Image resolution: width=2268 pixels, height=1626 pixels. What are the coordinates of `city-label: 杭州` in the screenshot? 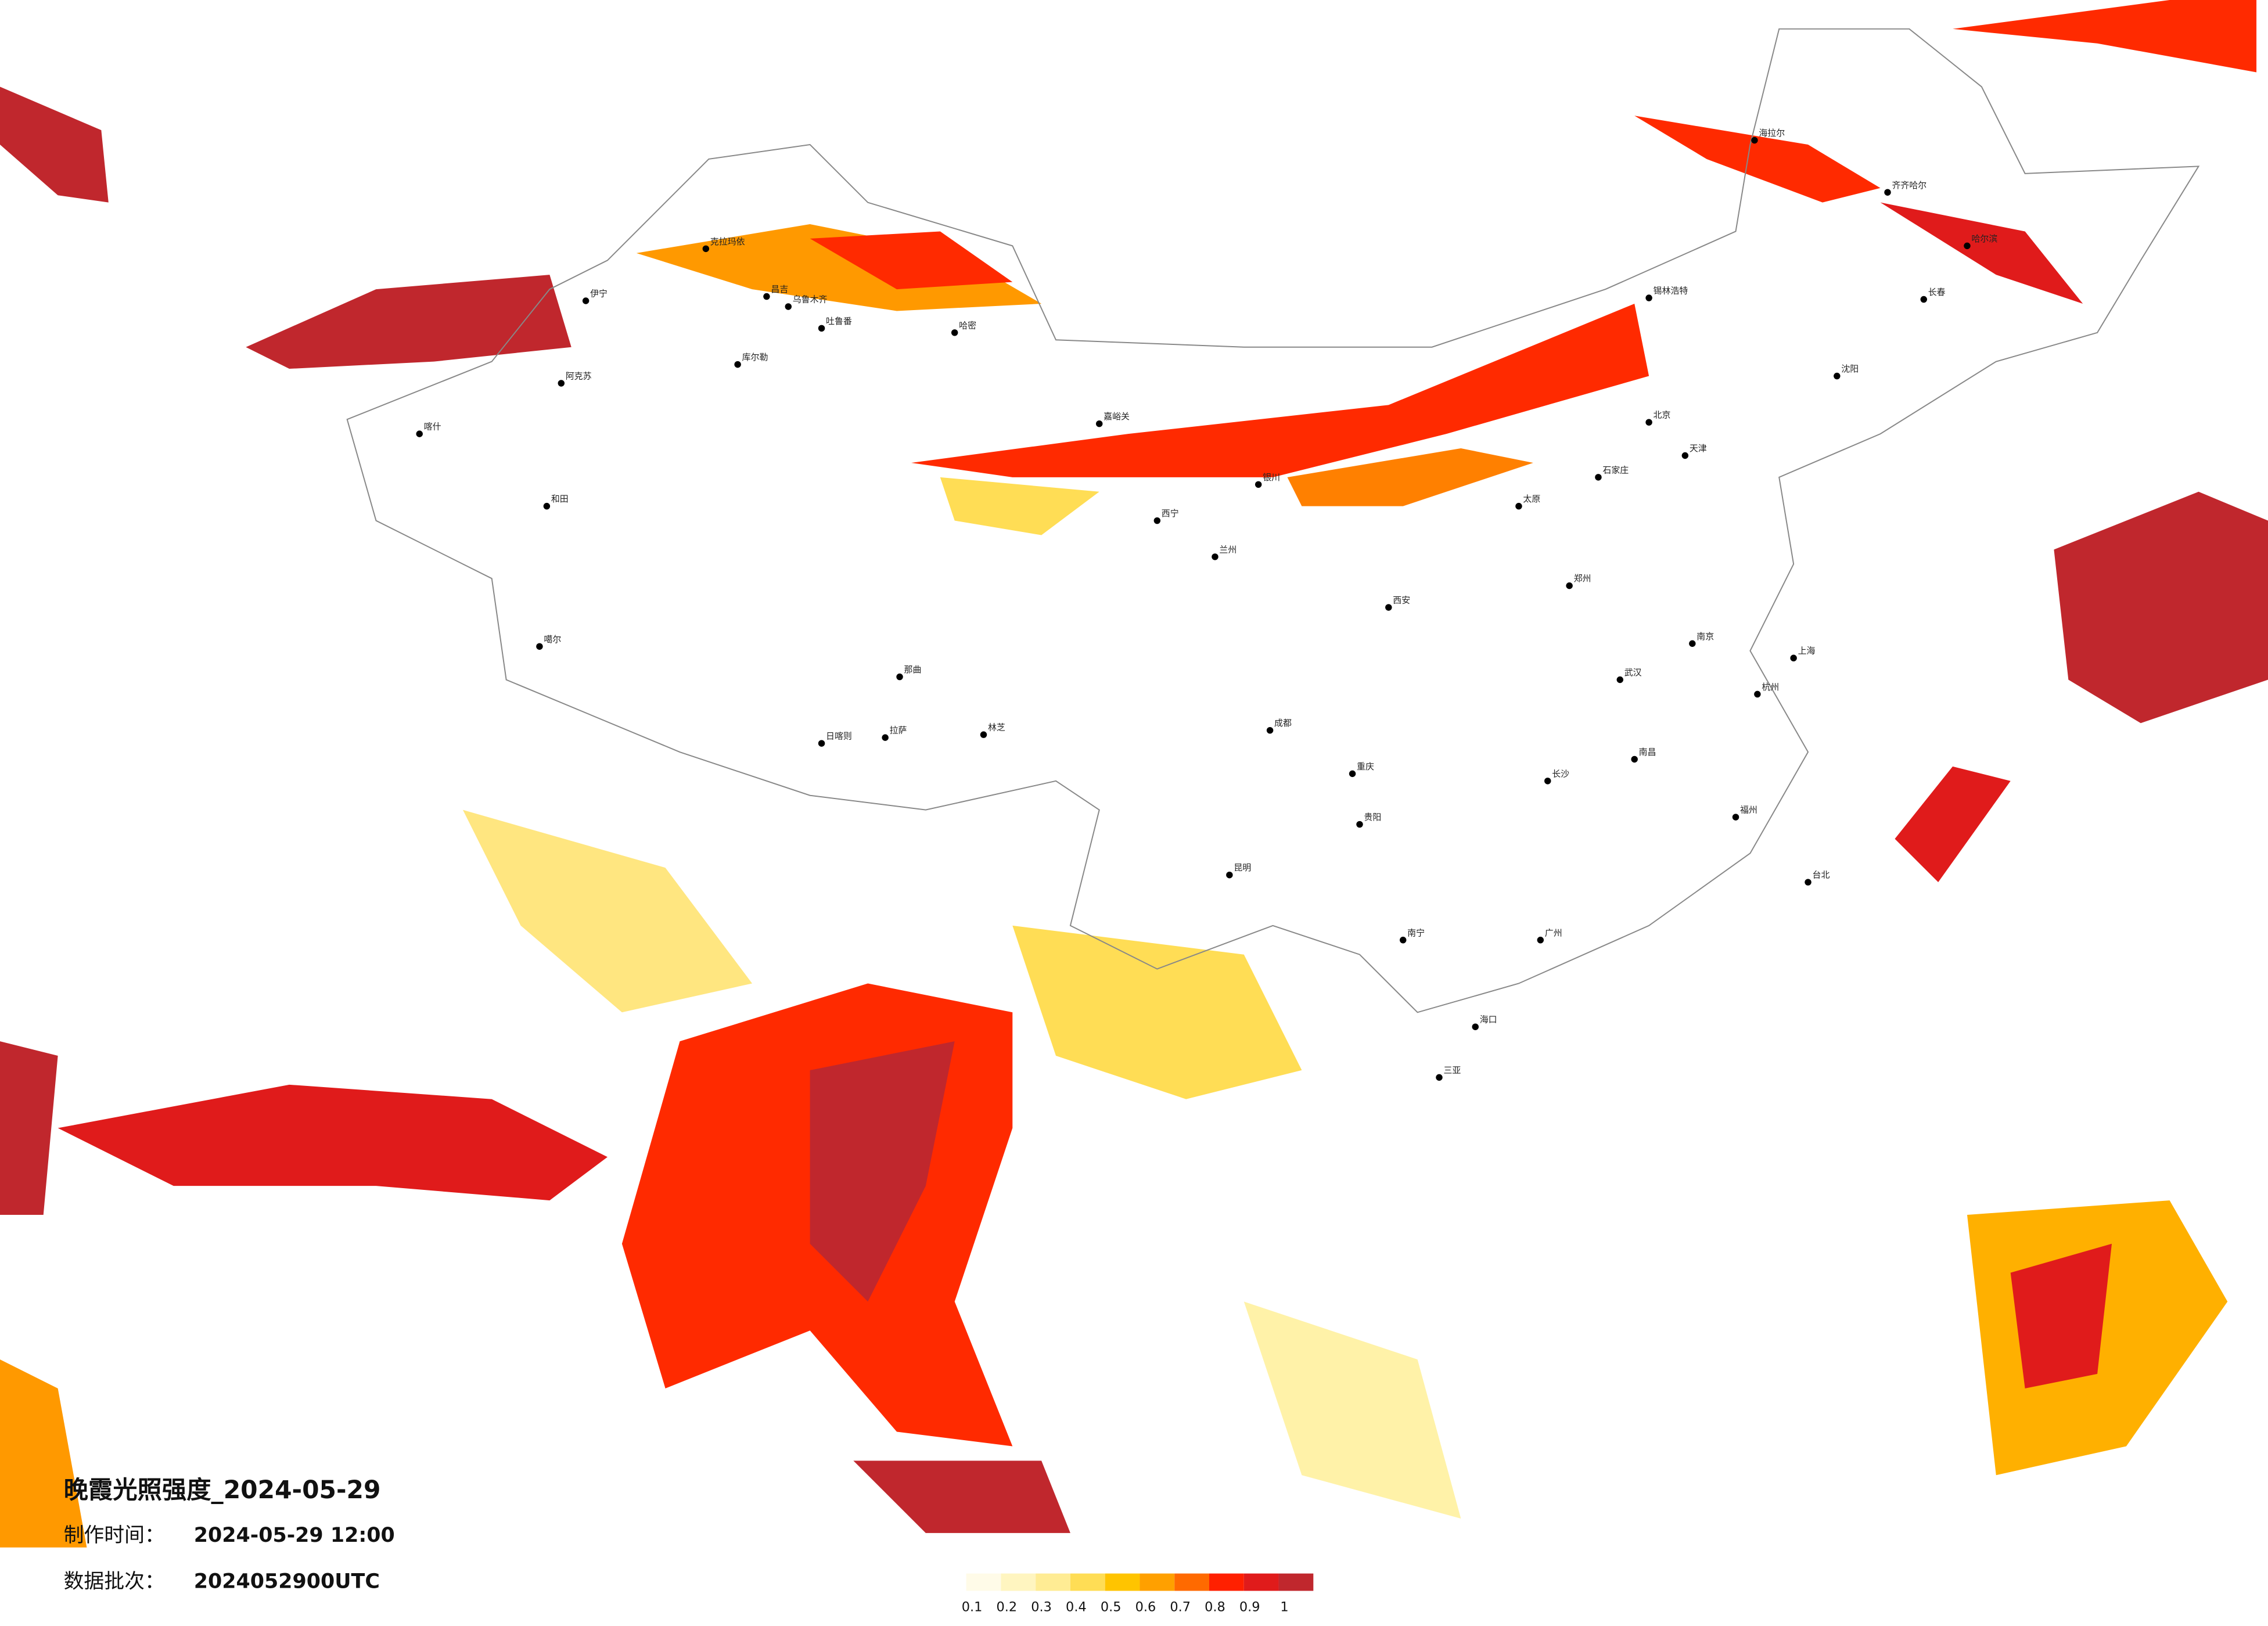 It's located at (1770, 687).